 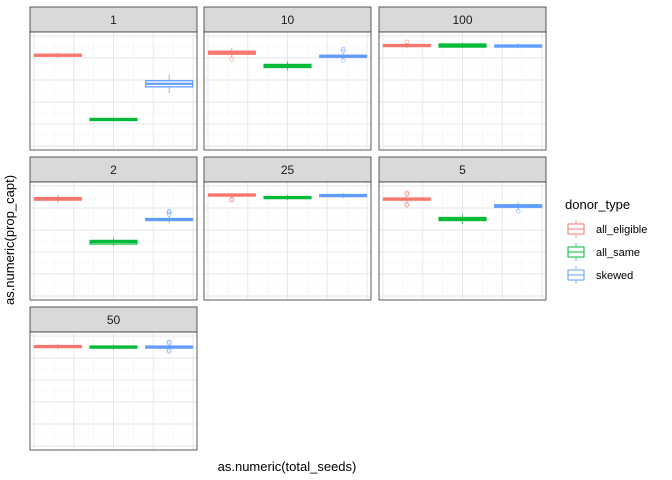 I want to click on facet-panel-2: 2, so click(x=113, y=228).